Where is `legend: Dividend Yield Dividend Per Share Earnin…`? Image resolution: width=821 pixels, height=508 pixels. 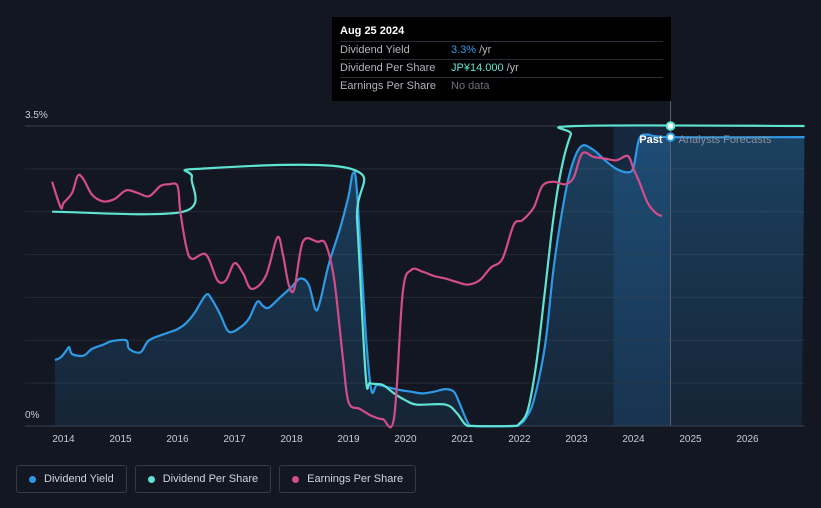 legend: Dividend Yield Dividend Per Share Earnin… is located at coordinates (216, 479).